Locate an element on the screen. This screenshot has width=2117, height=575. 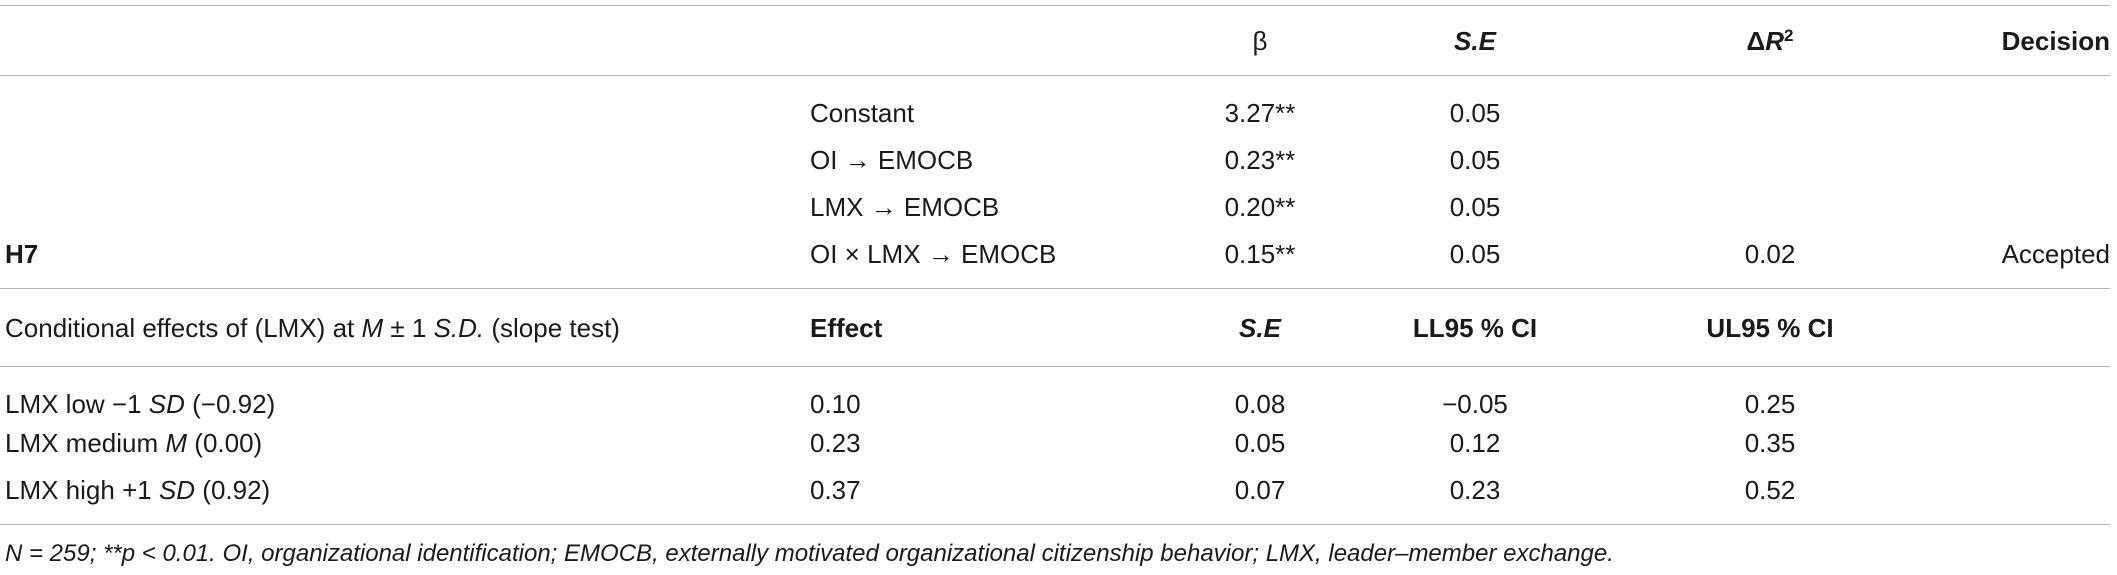
table-bottom-rule is located at coordinates (1055, 524).